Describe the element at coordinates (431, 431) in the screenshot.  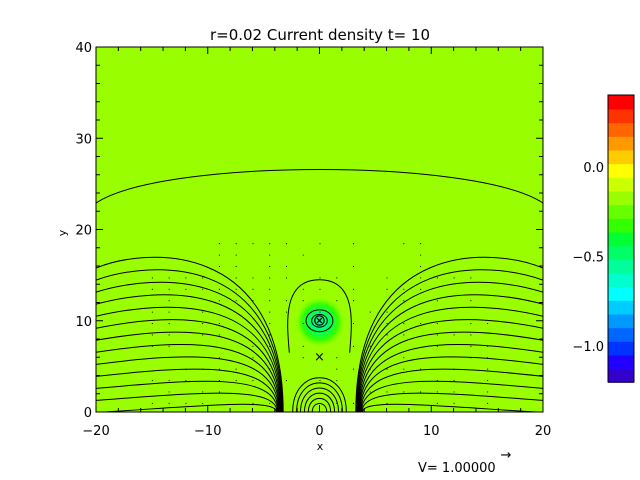
I see `x-tick-label: 10` at that location.